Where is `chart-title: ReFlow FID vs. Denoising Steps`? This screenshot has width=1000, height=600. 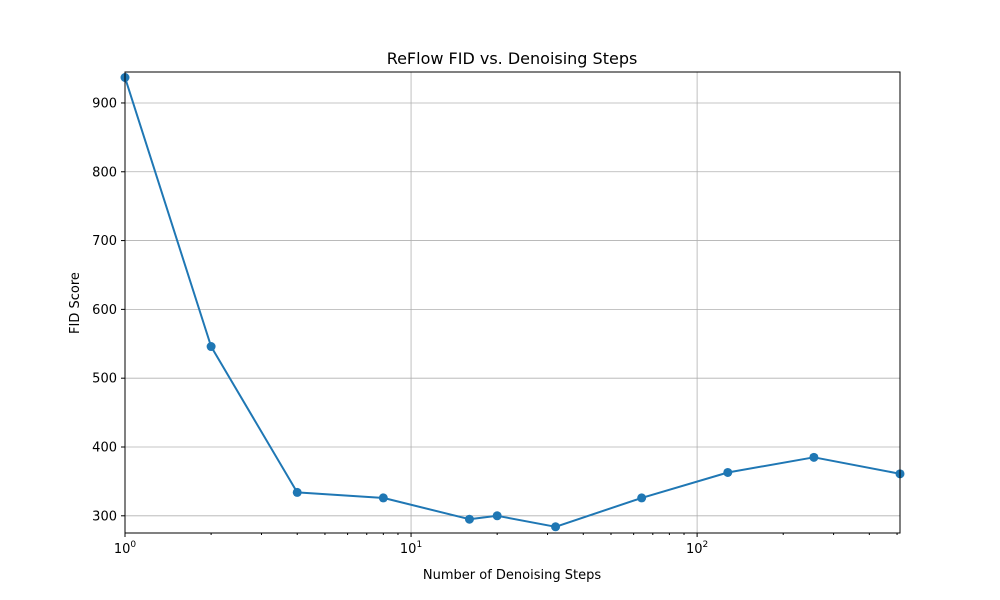 chart-title: ReFlow FID vs. Denoising Steps is located at coordinates (512, 58).